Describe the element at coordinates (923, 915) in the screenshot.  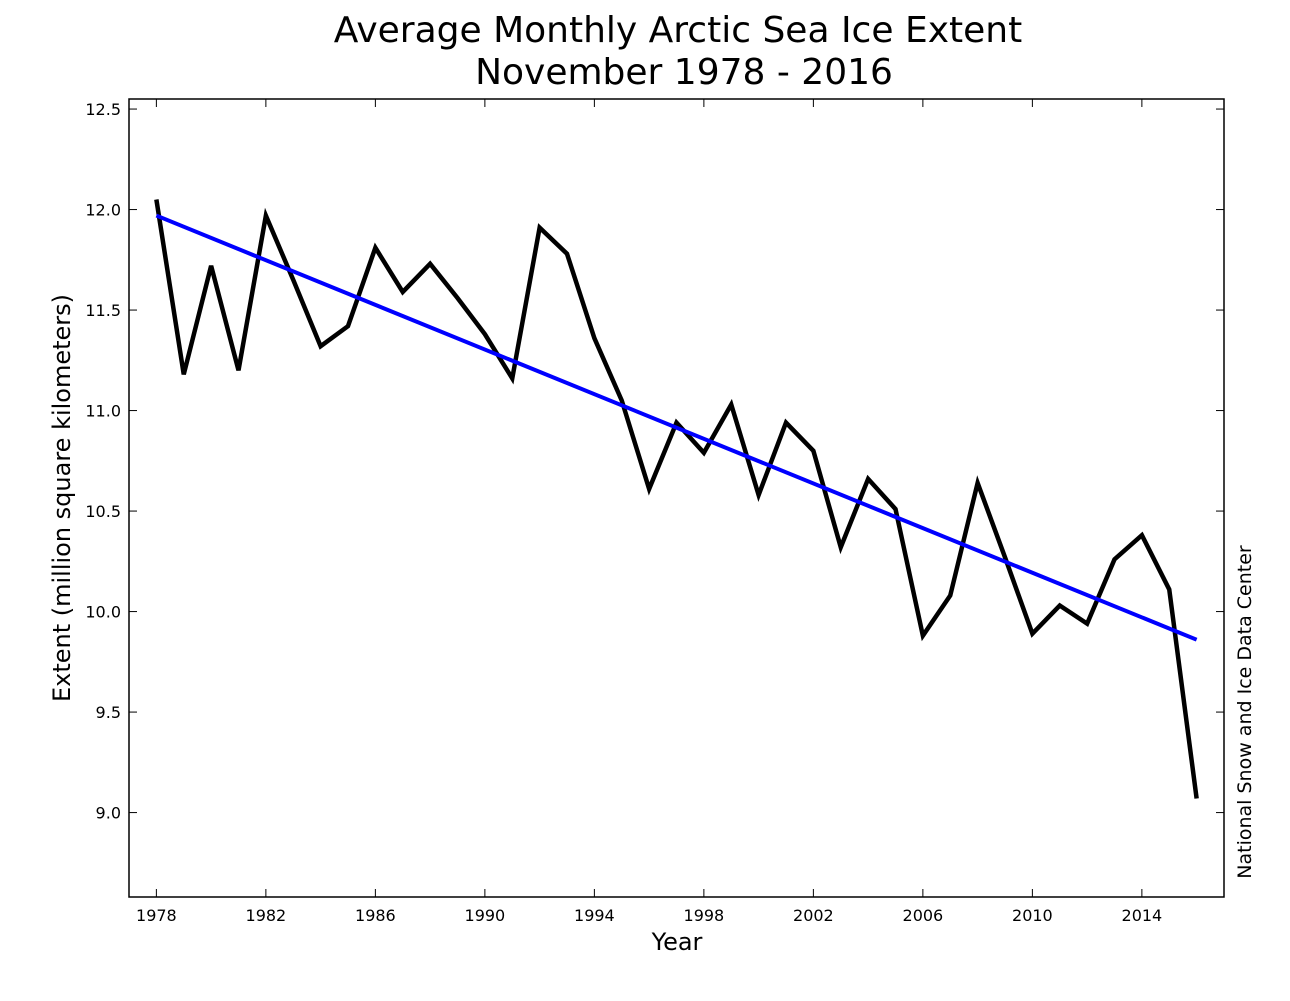
I see `x-tick-label: 2006` at that location.